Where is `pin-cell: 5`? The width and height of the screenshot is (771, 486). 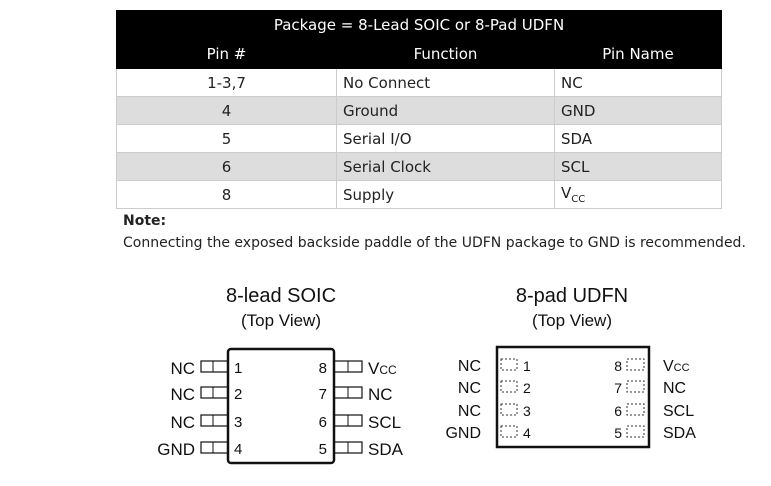
pin-cell: 5 is located at coordinates (226, 138).